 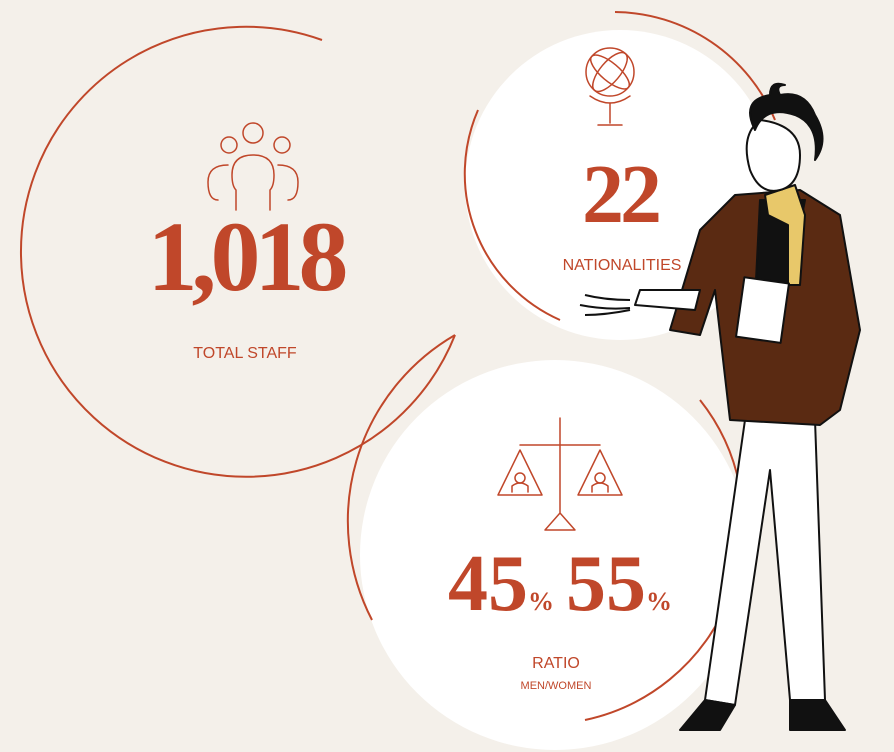 I want to click on ratio-label: RATIO, so click(x=556, y=663).